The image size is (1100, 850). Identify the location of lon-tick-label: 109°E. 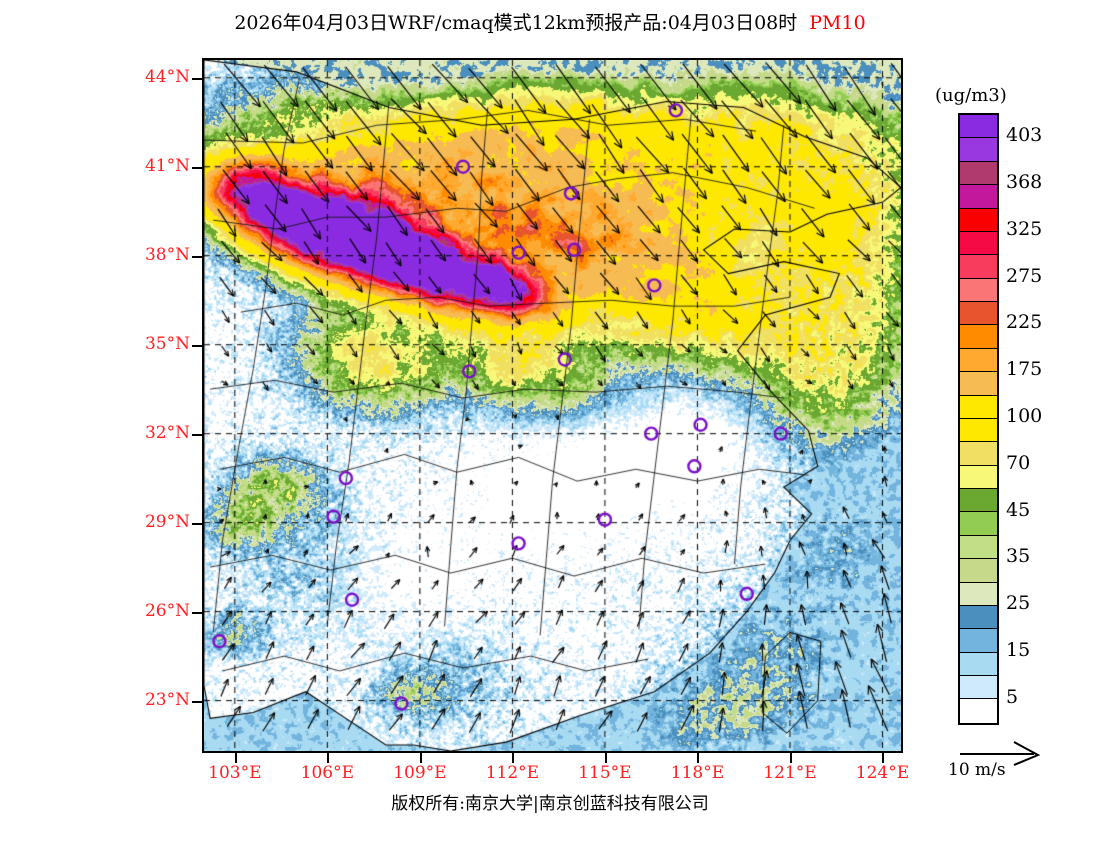
(420, 773).